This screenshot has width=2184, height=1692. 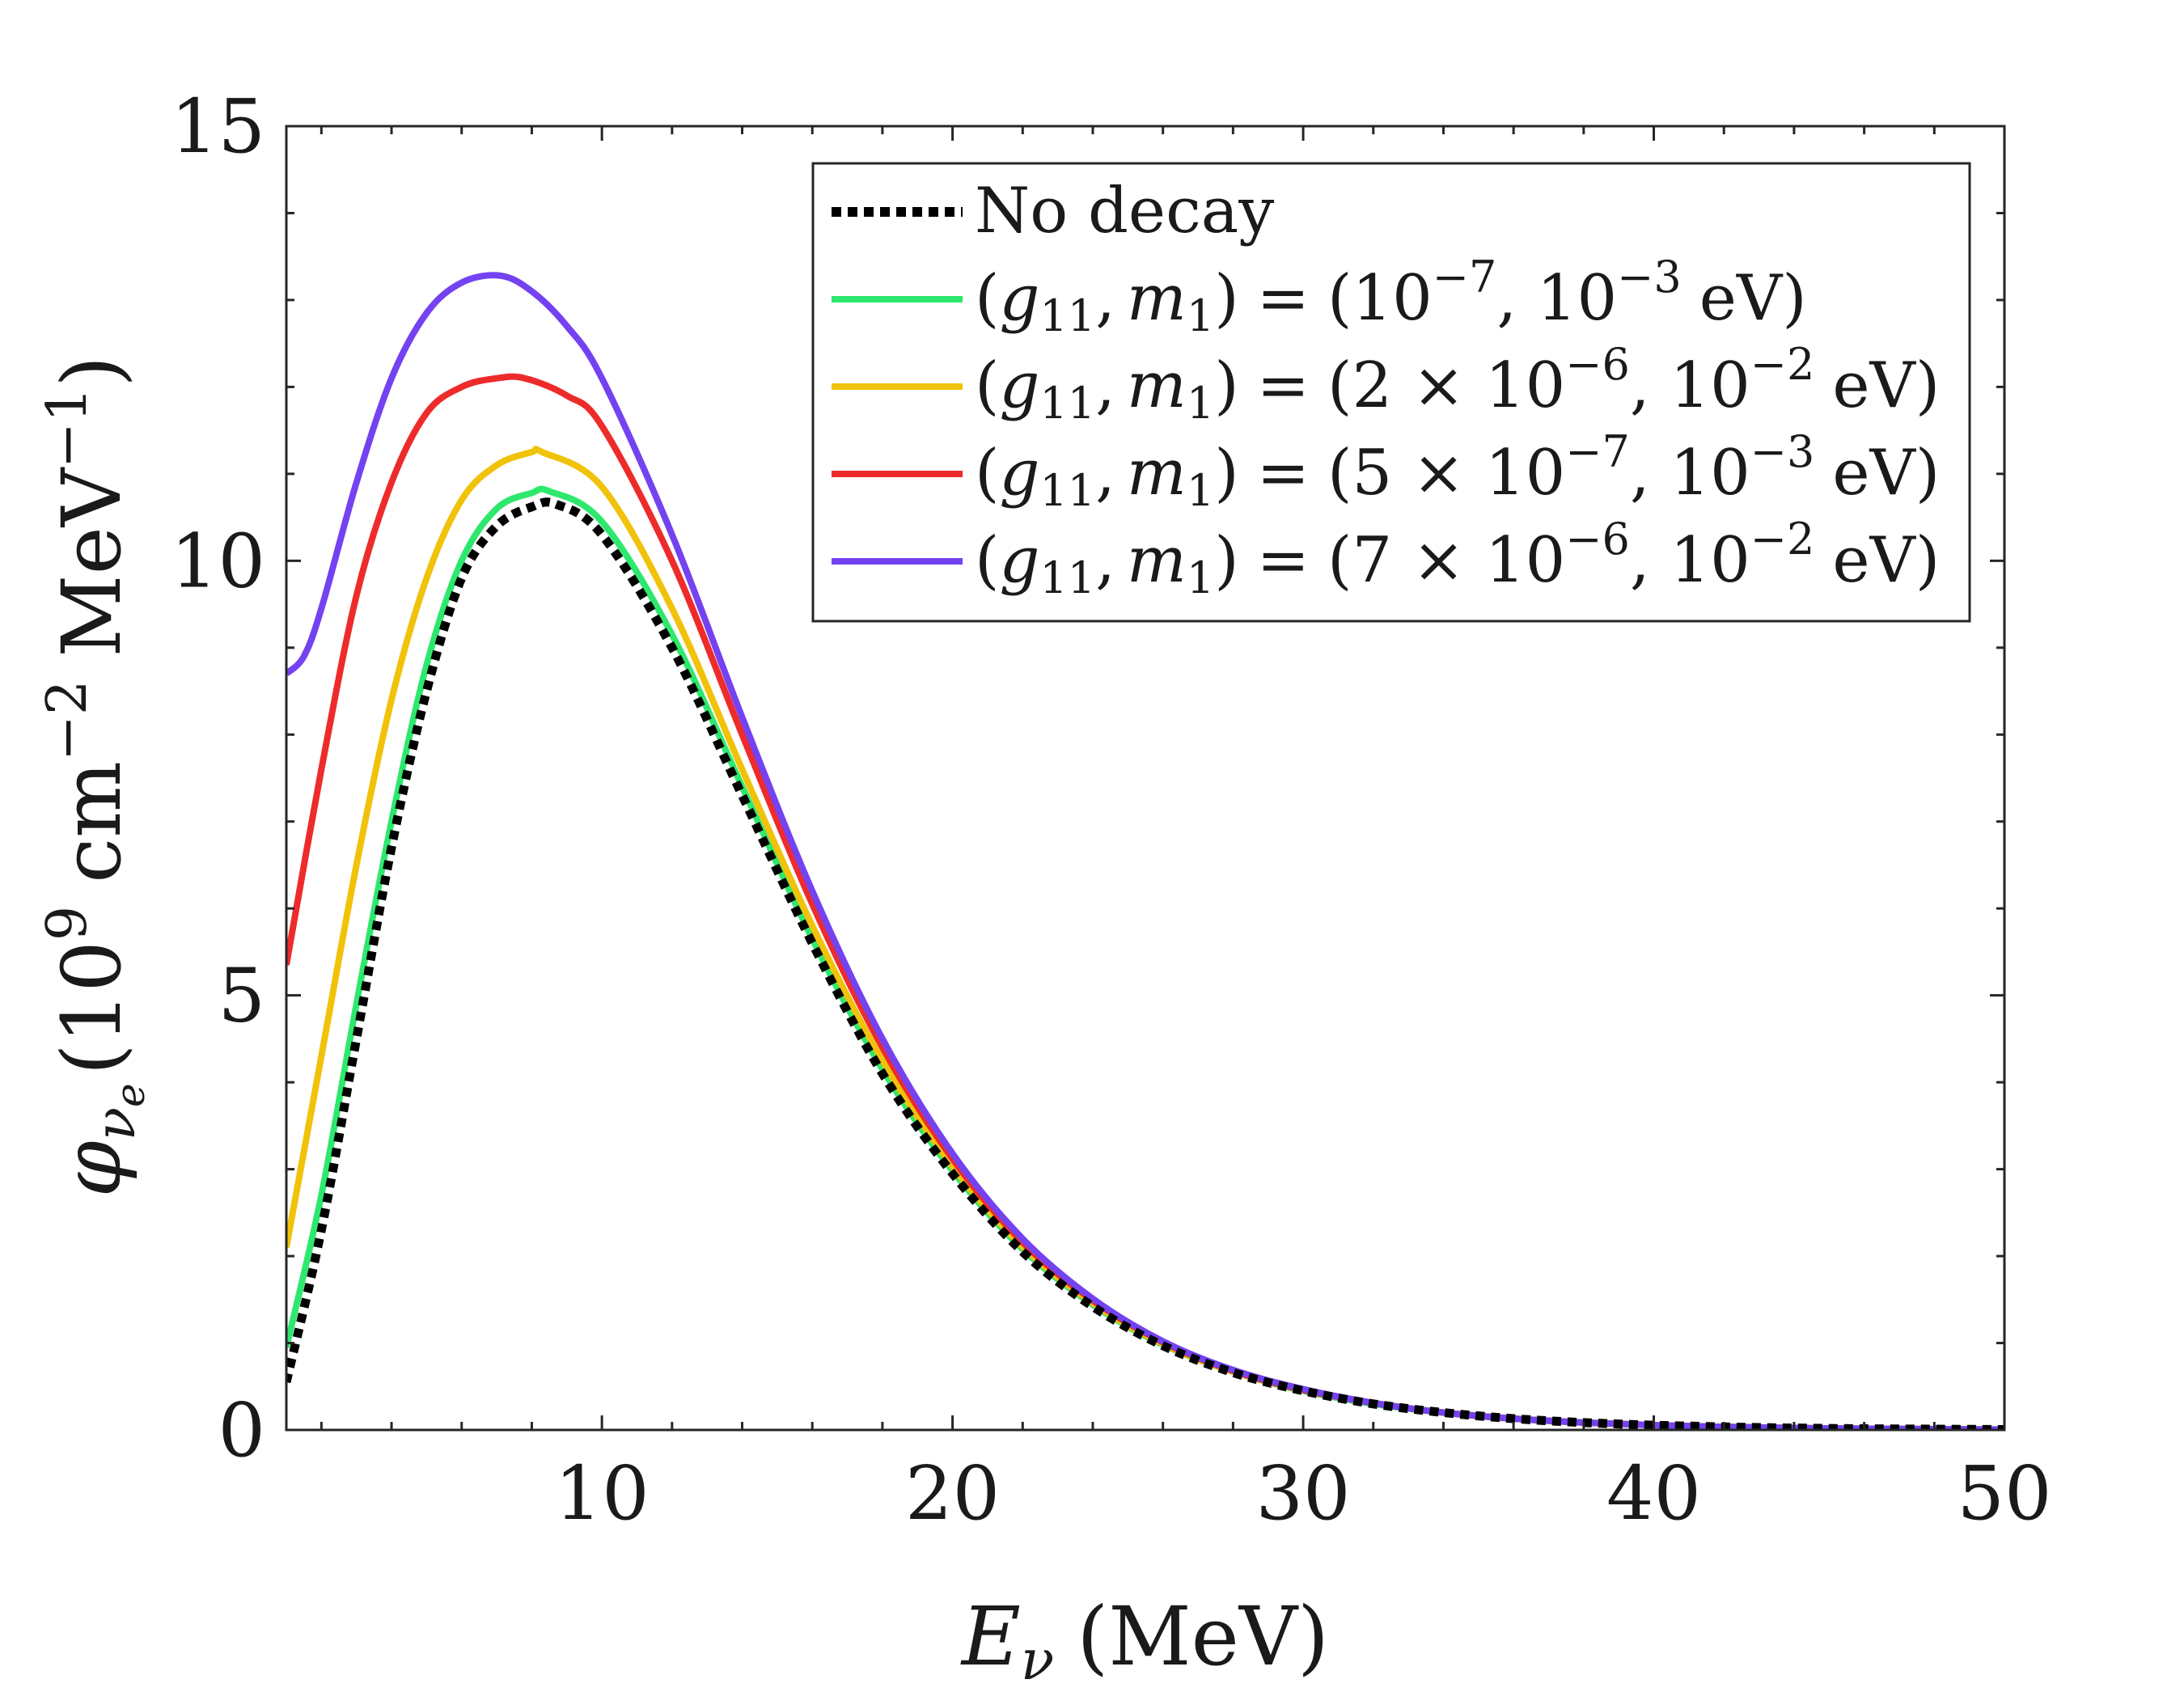 I want to click on x-tick-label: 20, so click(x=952, y=1493).